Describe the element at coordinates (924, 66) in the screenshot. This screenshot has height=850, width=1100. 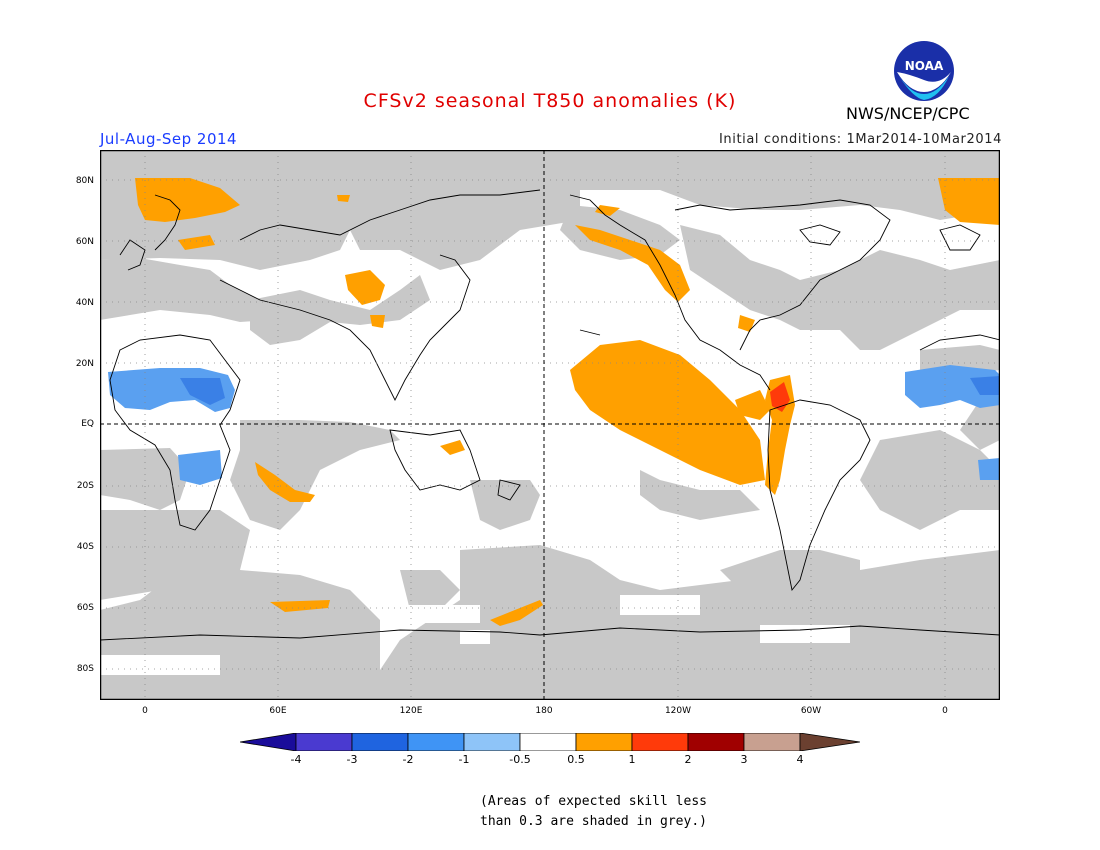
I see `svg-text: NOAA` at that location.